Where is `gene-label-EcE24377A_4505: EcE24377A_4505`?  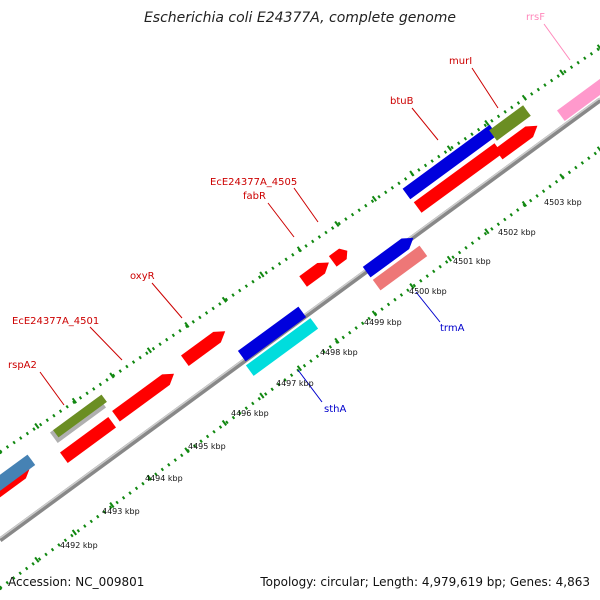 gene-label-EcE24377A_4505: EcE24377A_4505 is located at coordinates (253, 182).